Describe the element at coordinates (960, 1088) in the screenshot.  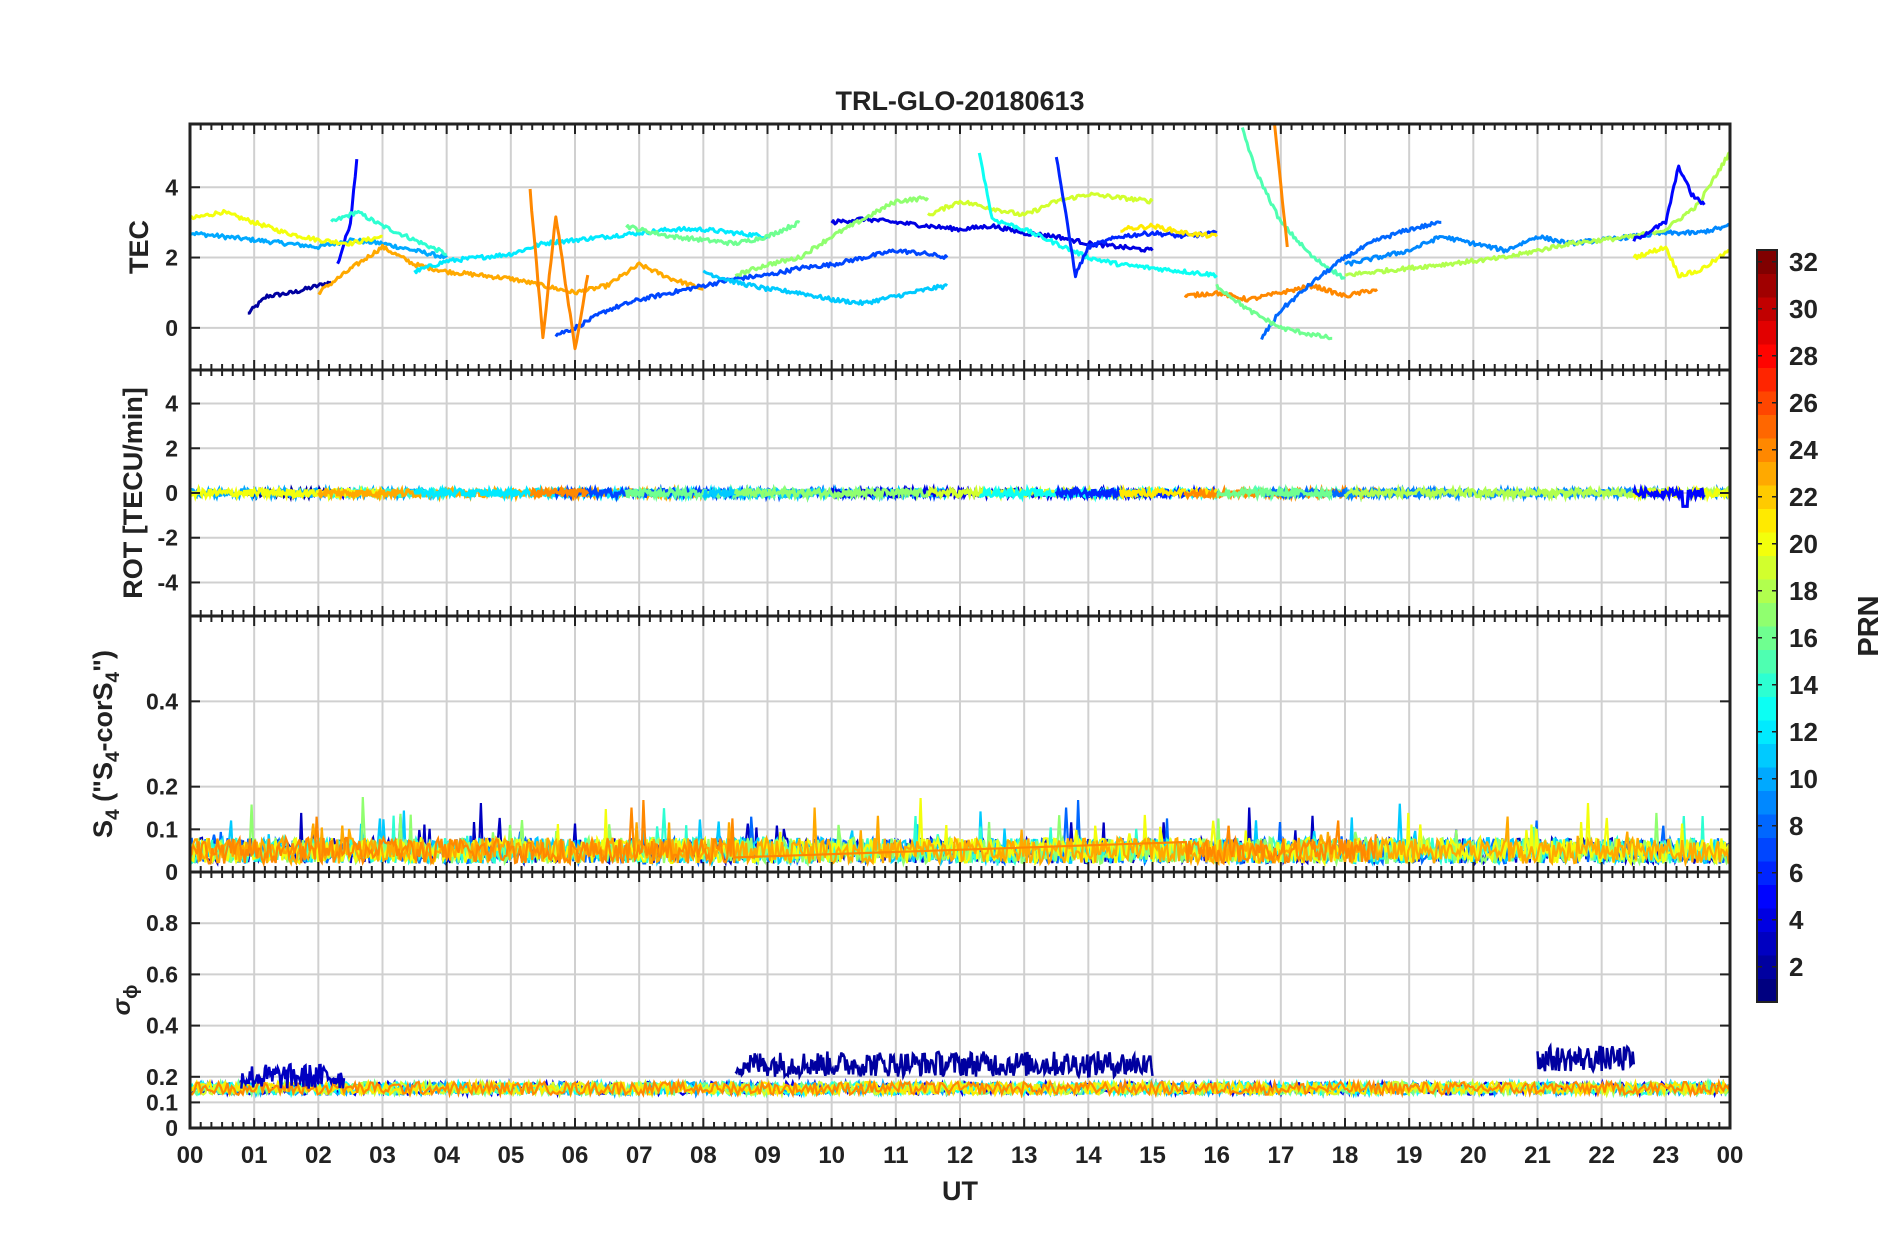
I see `sigma-series-line` at that location.